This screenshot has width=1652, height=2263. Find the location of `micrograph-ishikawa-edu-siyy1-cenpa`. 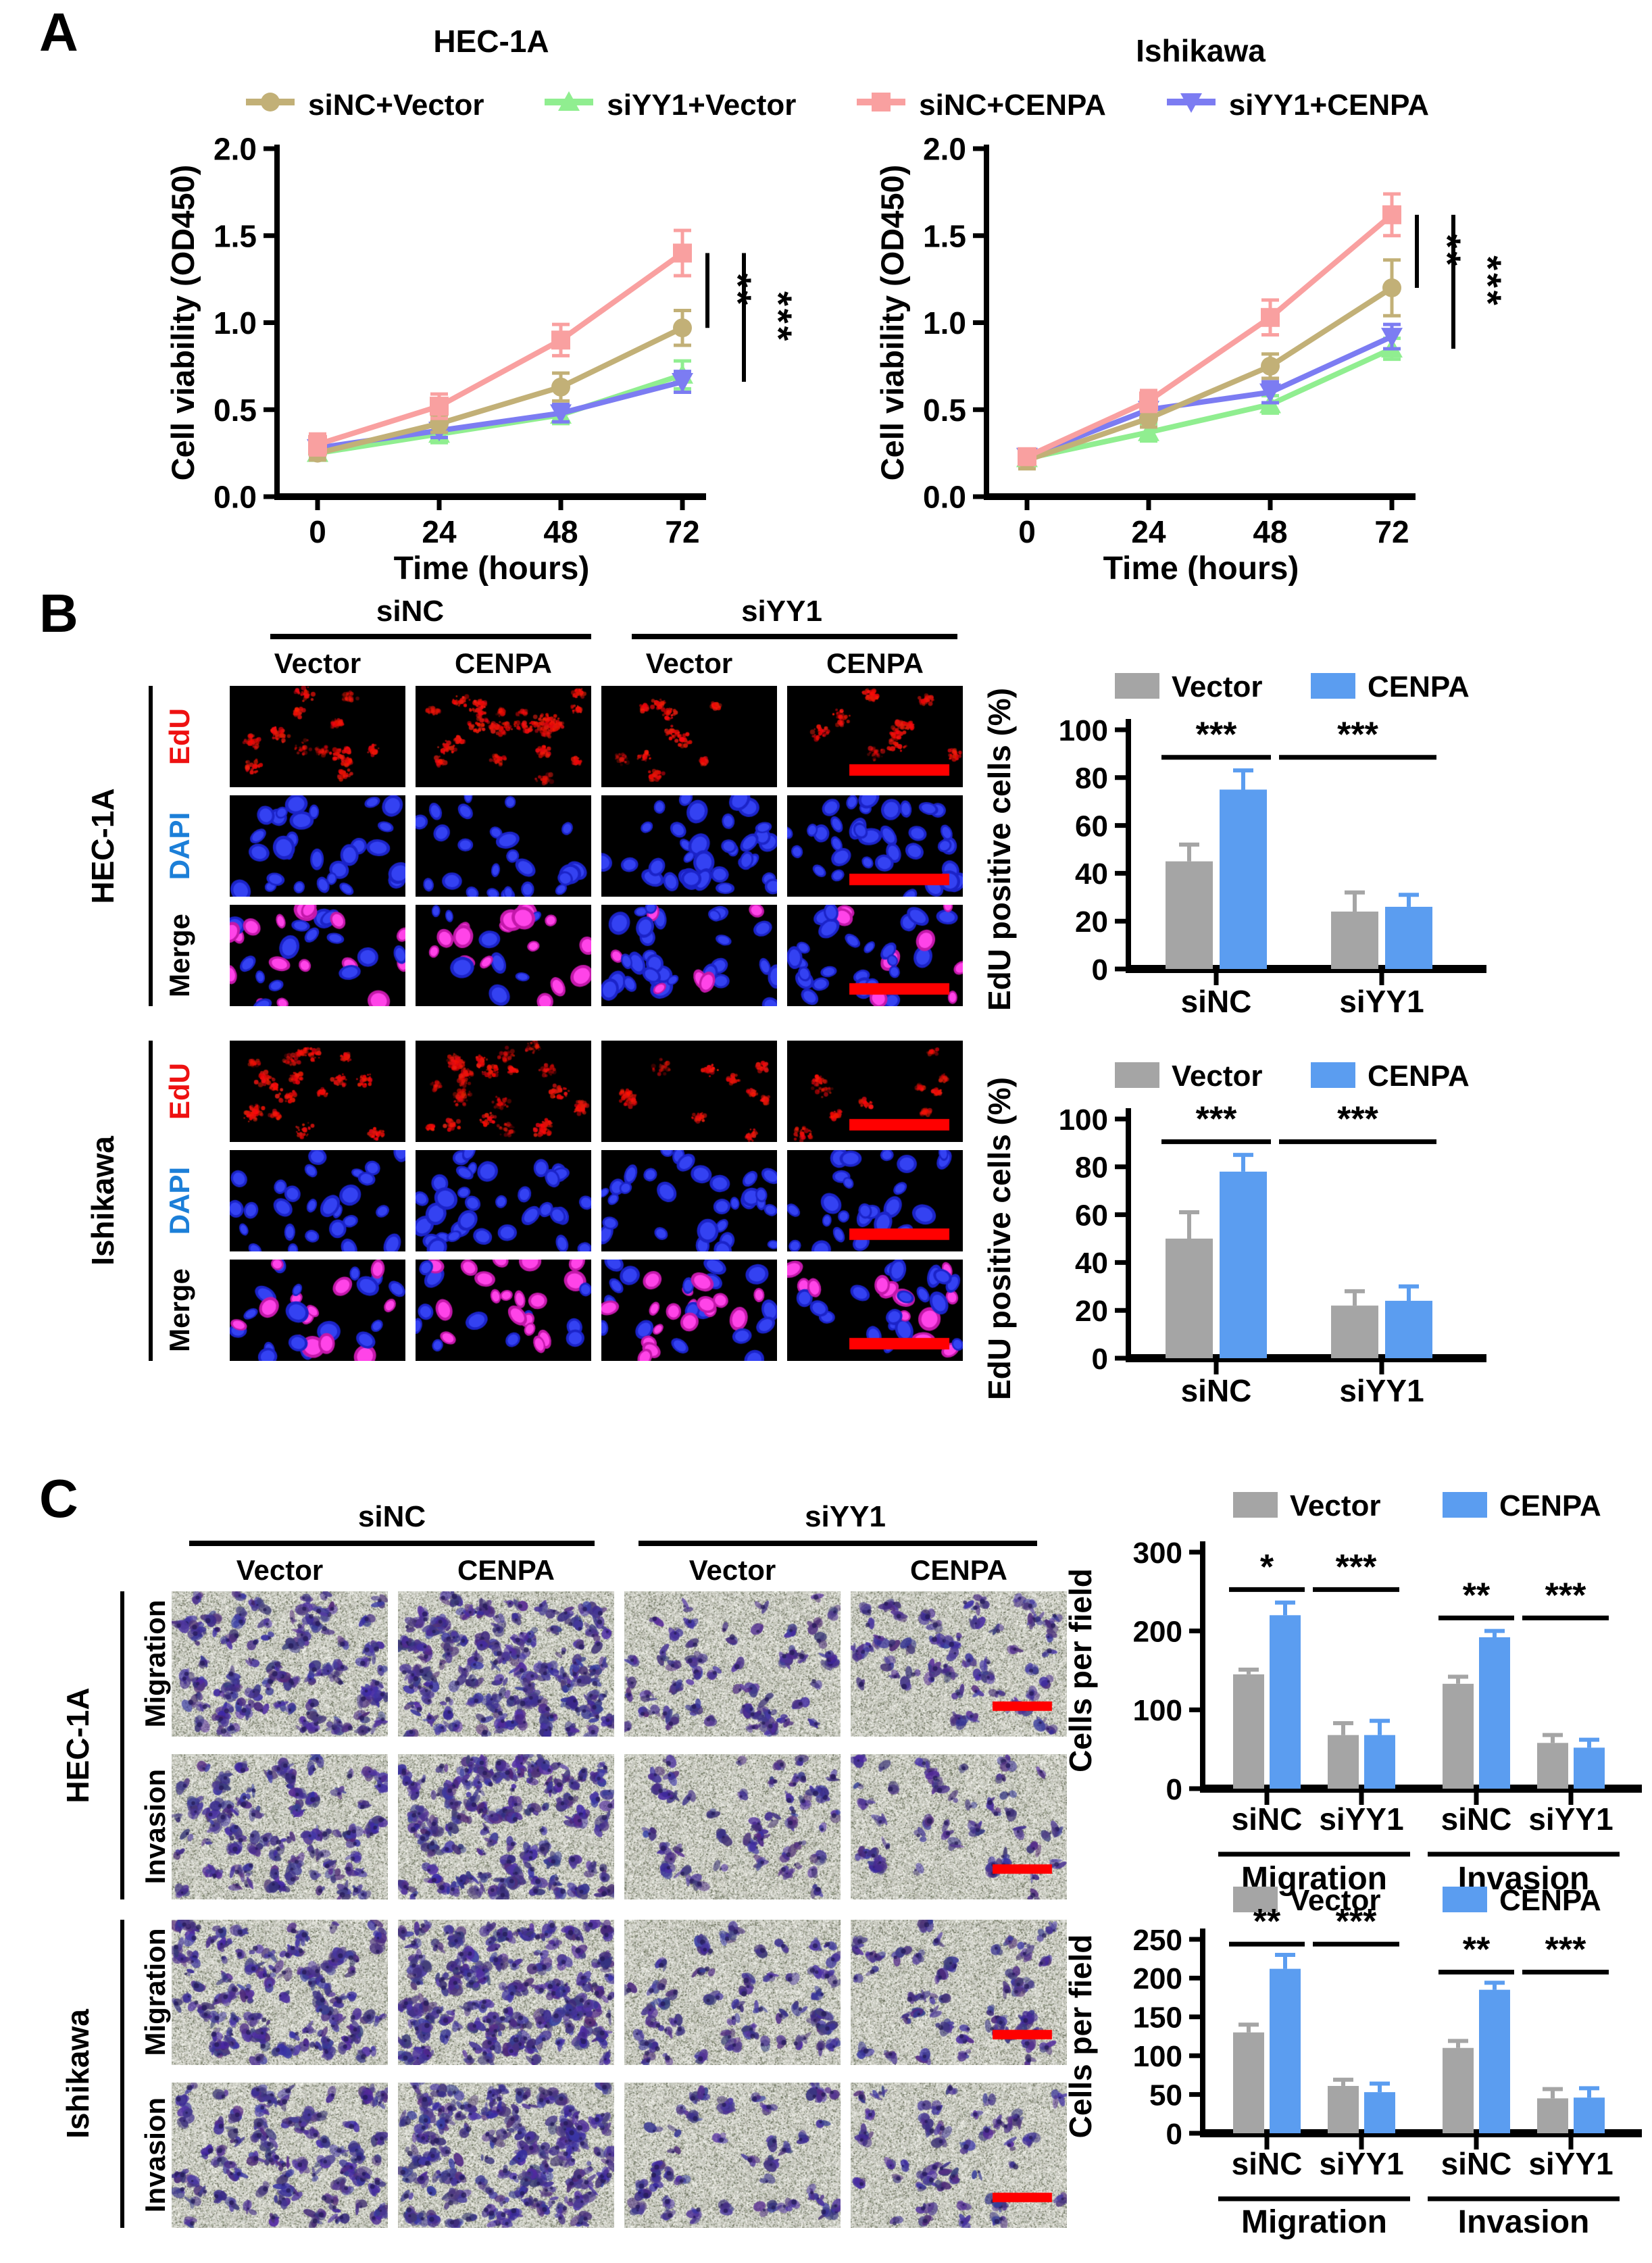

micrograph-ishikawa-edu-siyy1-cenpa is located at coordinates (875, 1091).